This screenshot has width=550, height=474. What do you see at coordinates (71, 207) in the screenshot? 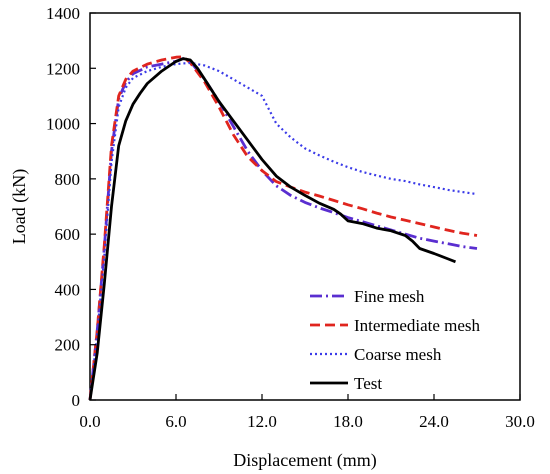
I see `y-axis: 0 200 400 600 800 1000 1200 1400` at bounding box center [71, 207].